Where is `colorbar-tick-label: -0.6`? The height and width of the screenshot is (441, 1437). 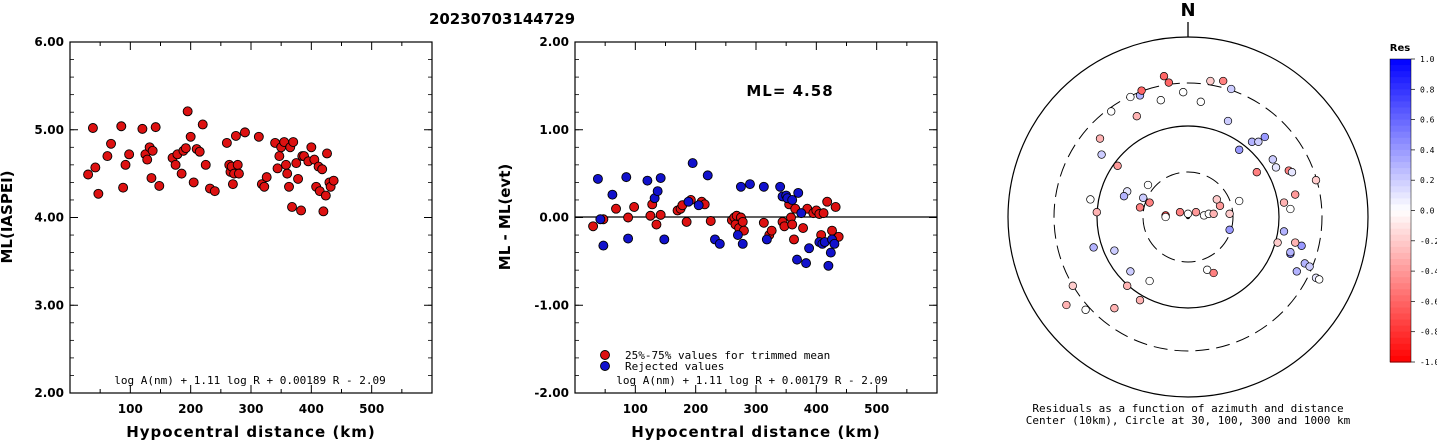 colorbar-tick-label: -0.6 is located at coordinates (1428, 301).